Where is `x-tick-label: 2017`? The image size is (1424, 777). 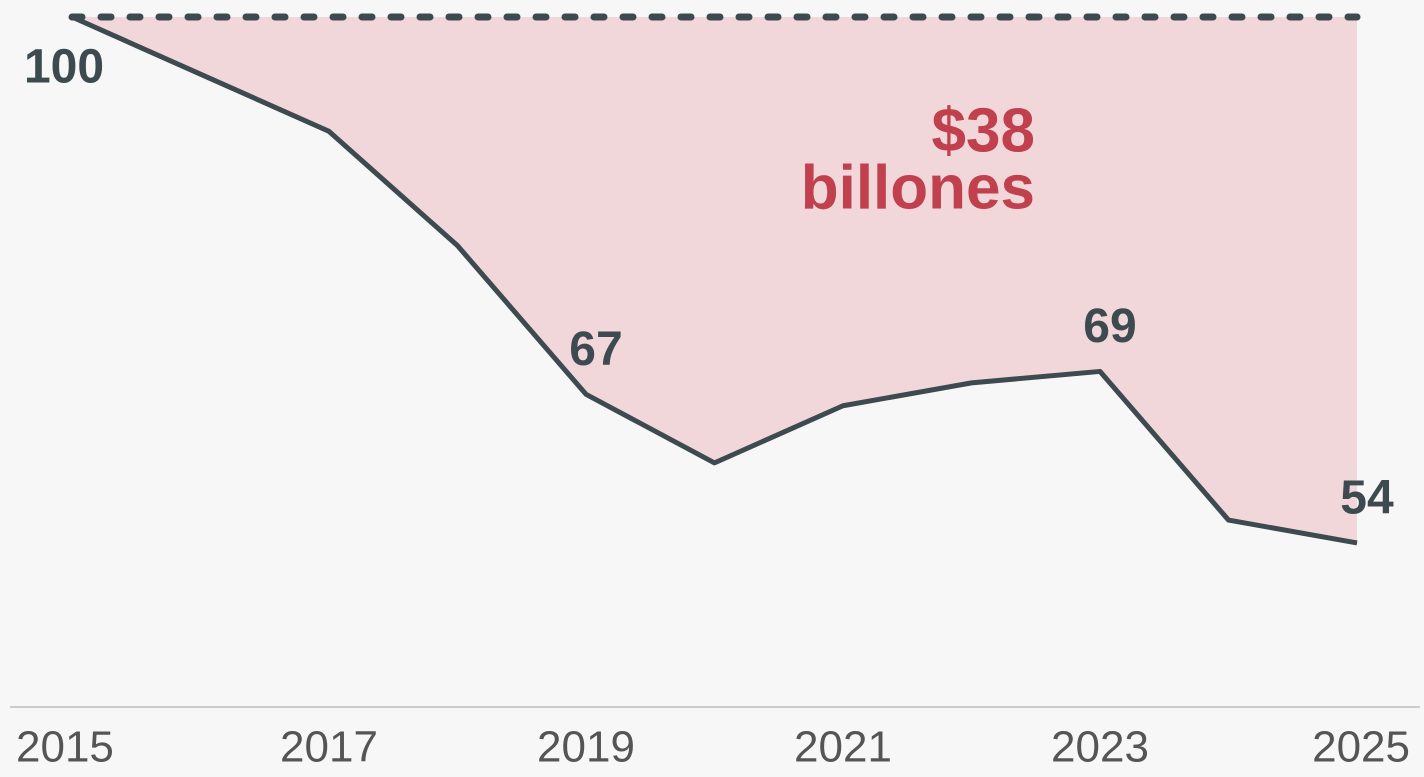 x-tick-label: 2017 is located at coordinates (329, 747).